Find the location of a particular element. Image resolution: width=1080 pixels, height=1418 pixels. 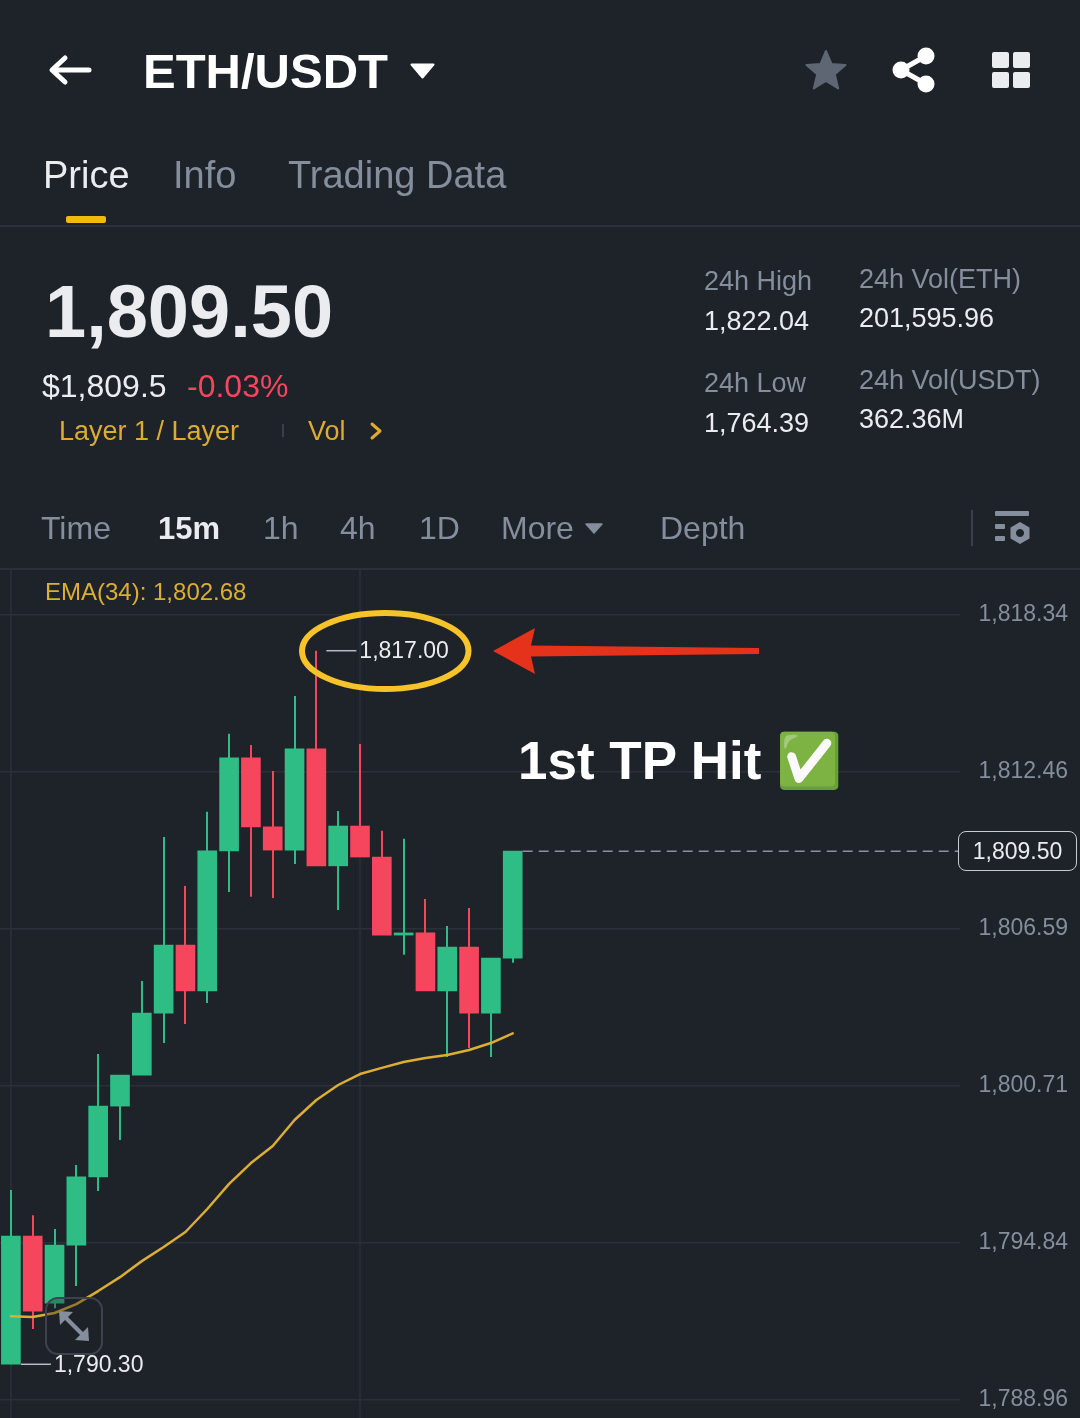

text: 362.36M is located at coordinates (912, 418).